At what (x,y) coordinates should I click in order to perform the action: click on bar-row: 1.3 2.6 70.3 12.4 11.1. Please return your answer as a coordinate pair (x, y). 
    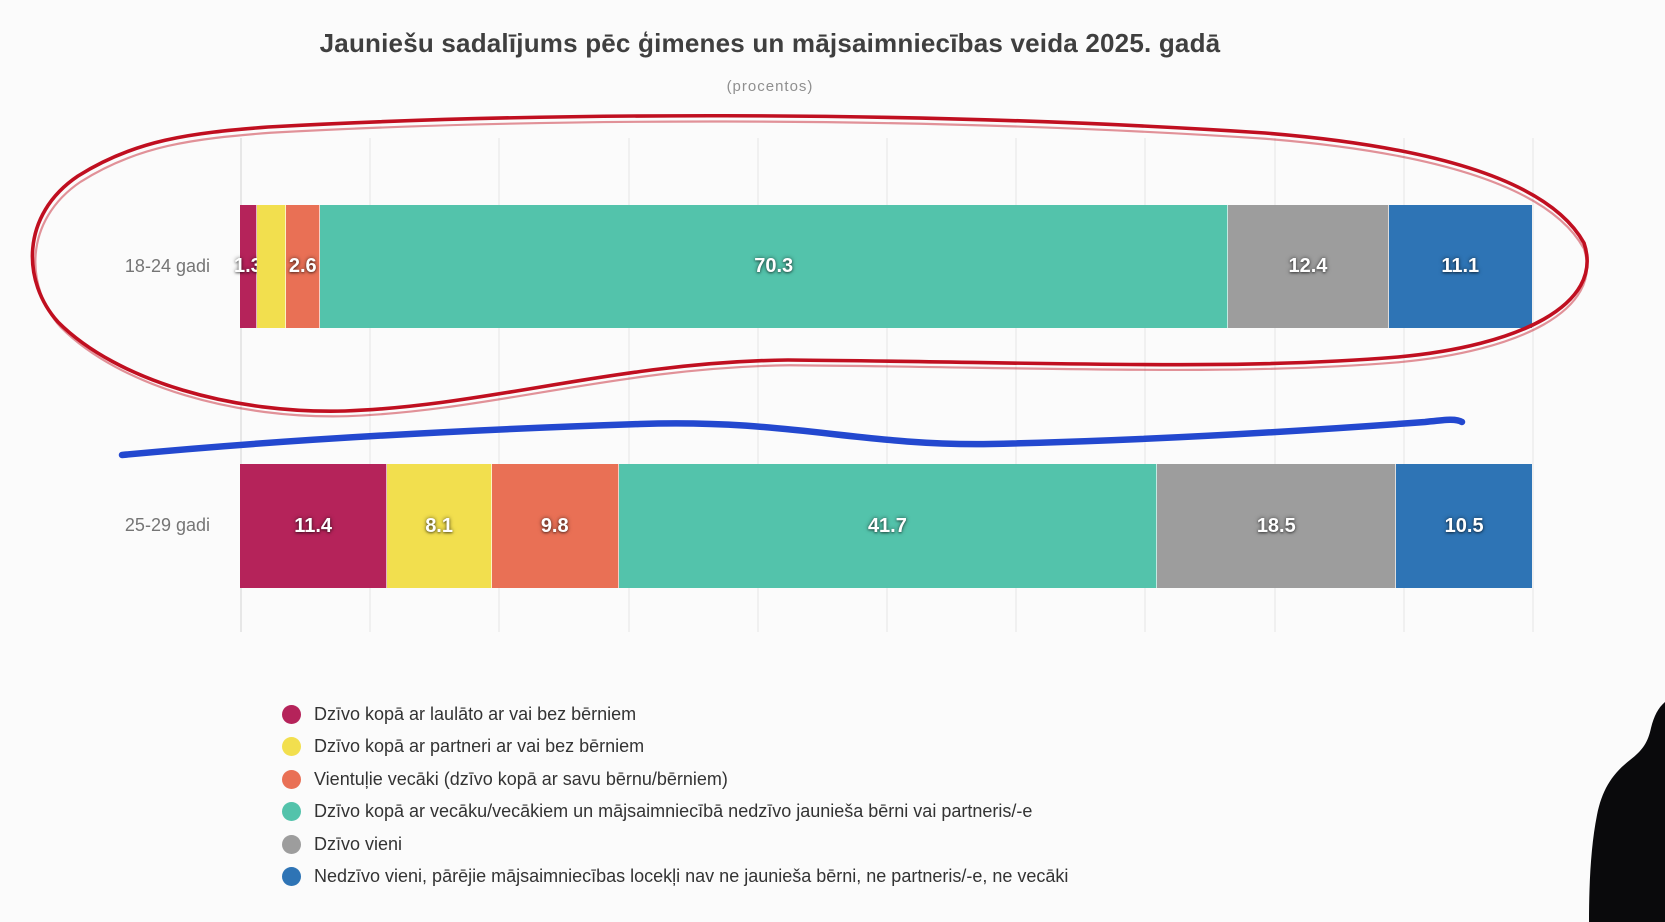
    Looking at the image, I should click on (883, 266).